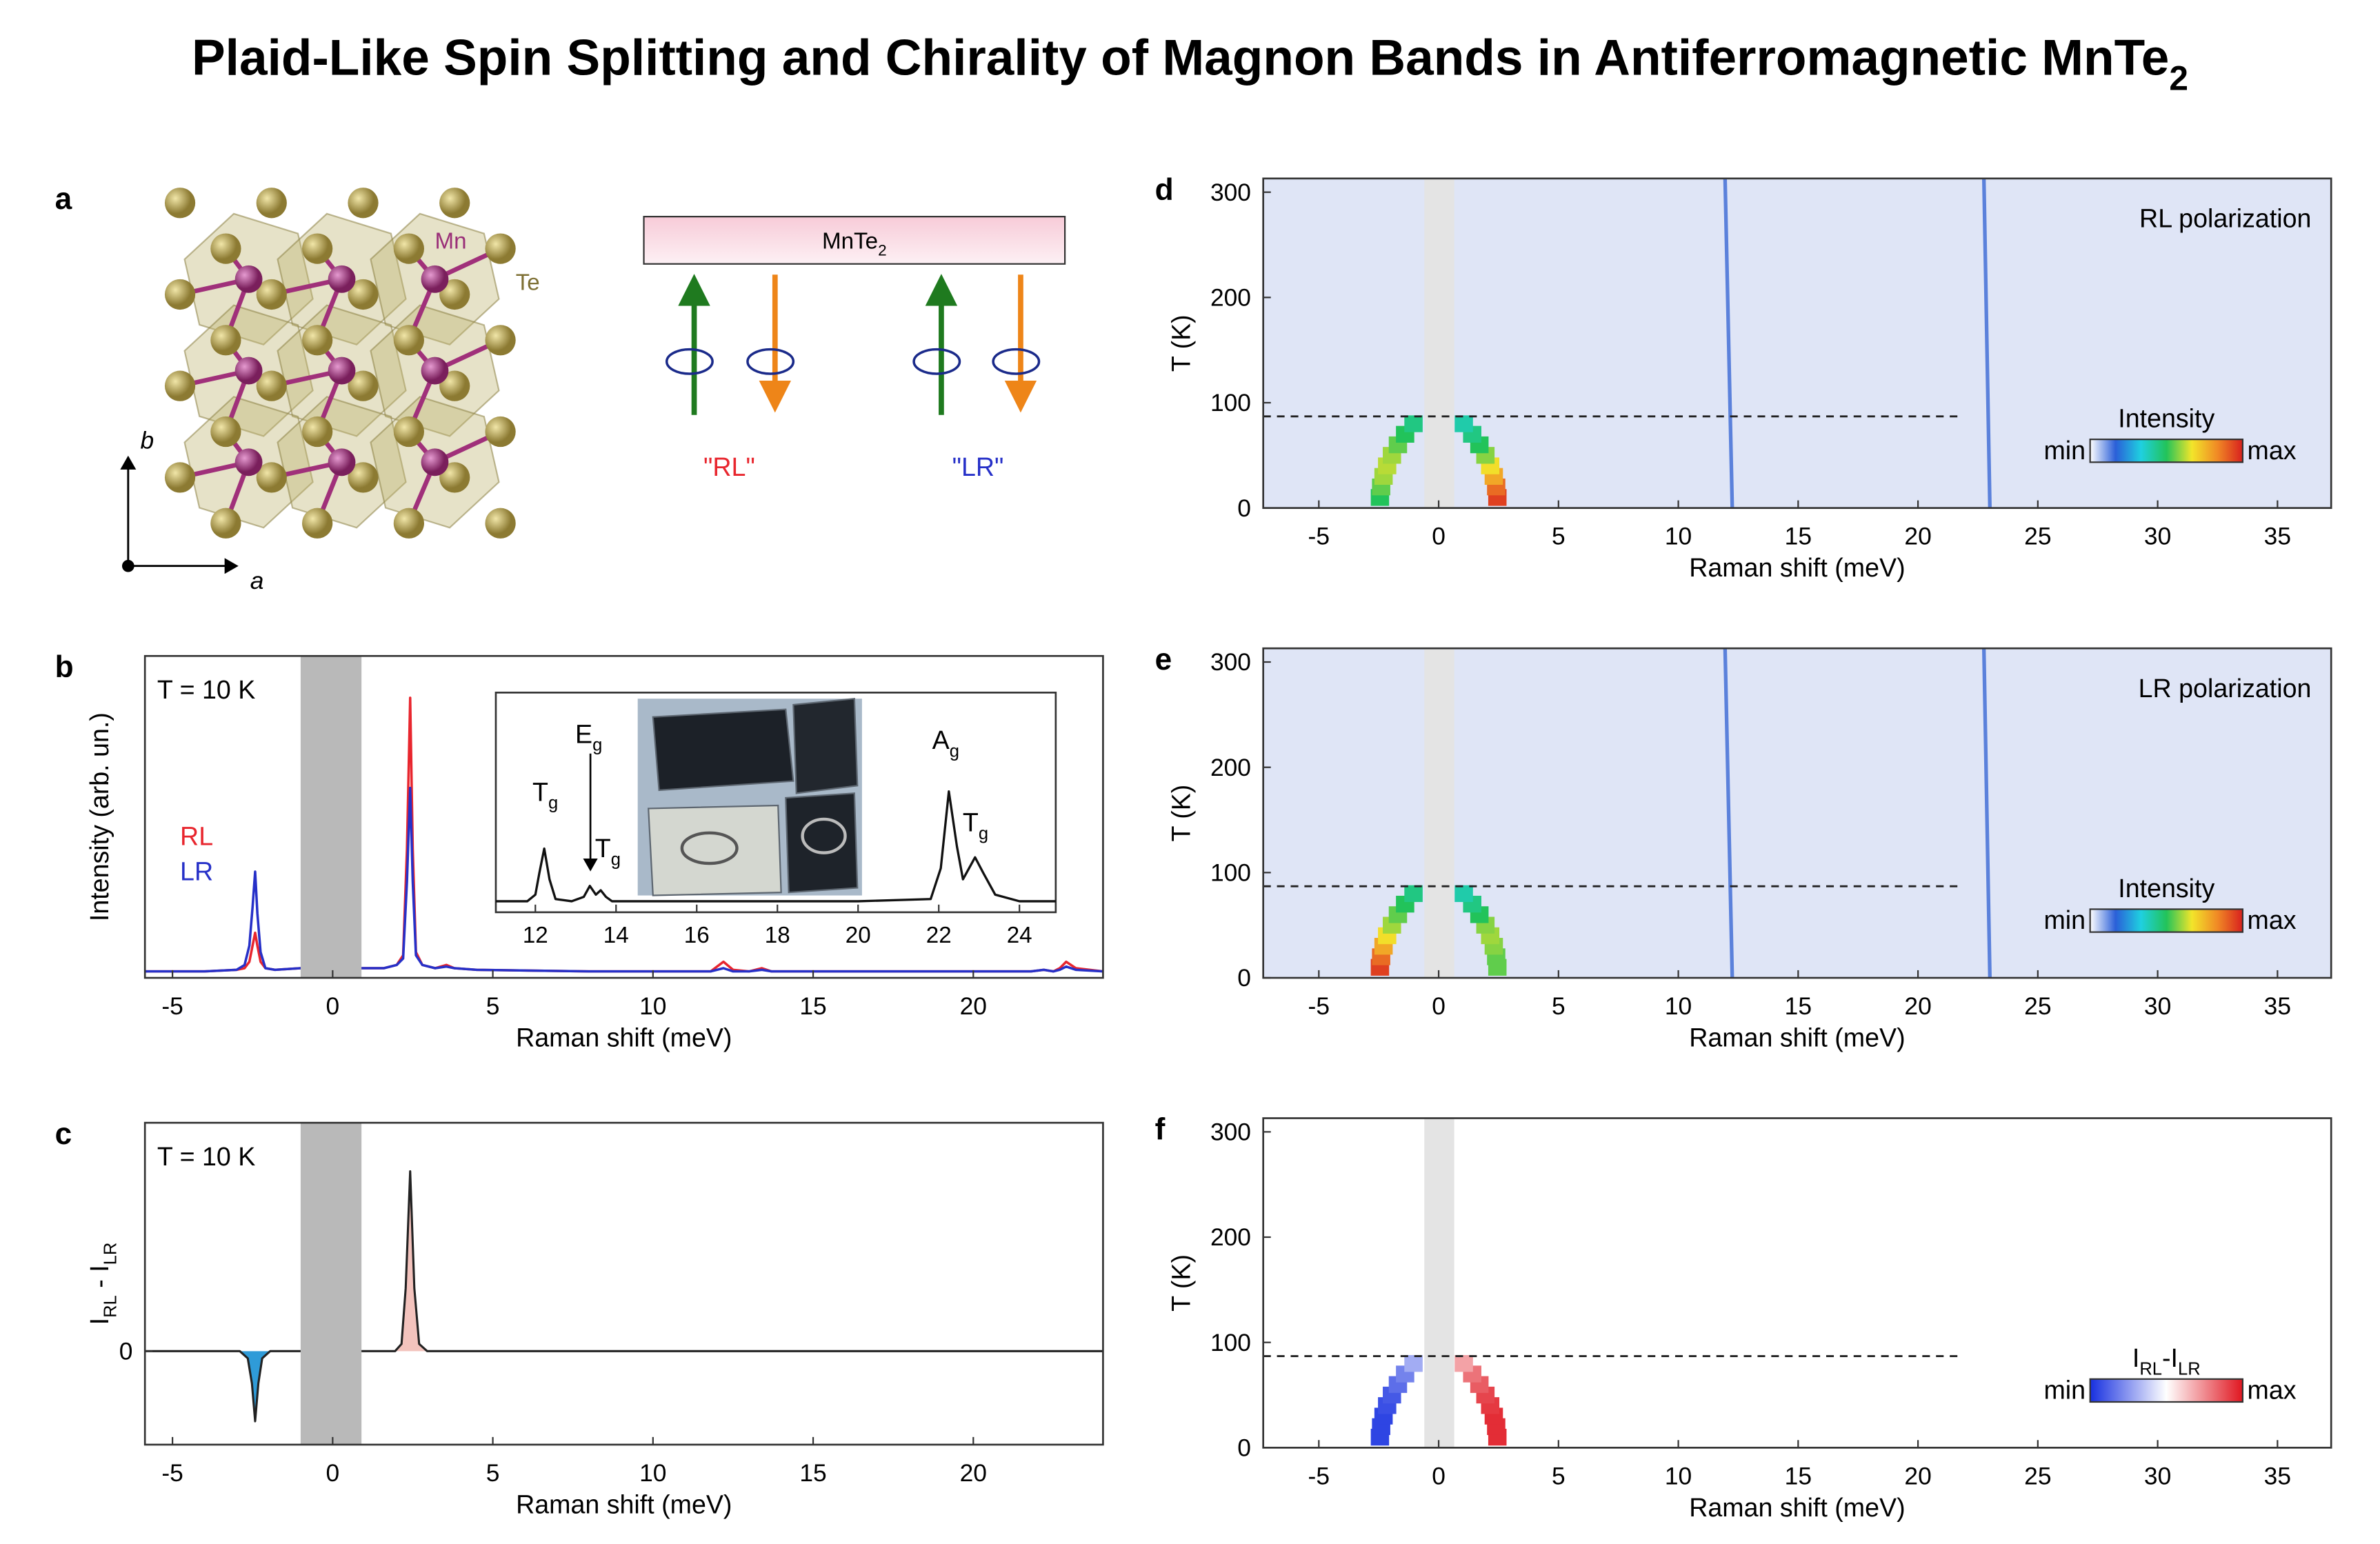  I want to click on x-tick-label: -5, so click(1319, 1477).